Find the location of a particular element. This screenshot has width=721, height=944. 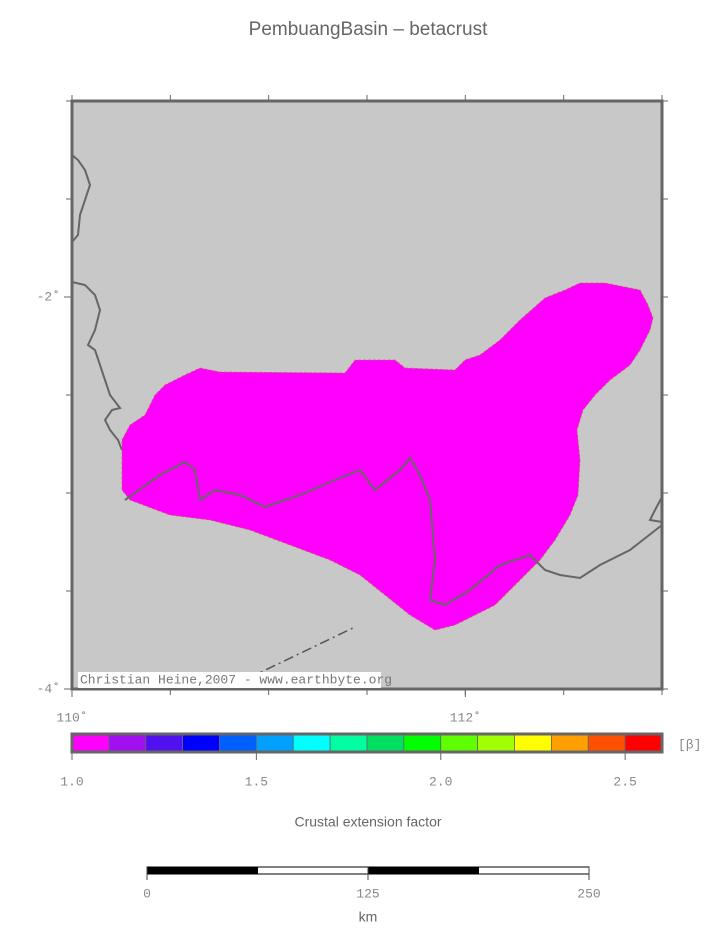

lat-label: -4˚ is located at coordinates (48, 688).